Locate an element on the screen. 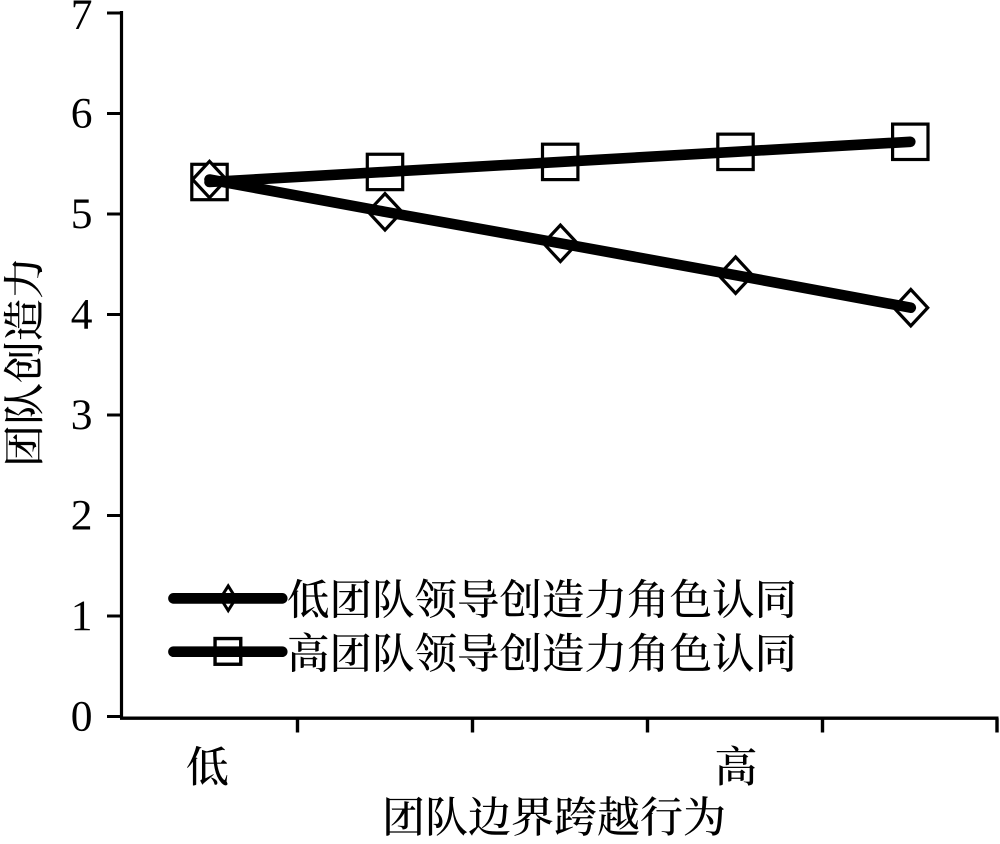 This screenshot has height=844, width=1000. svg-text: 1 is located at coordinates (82, 616).